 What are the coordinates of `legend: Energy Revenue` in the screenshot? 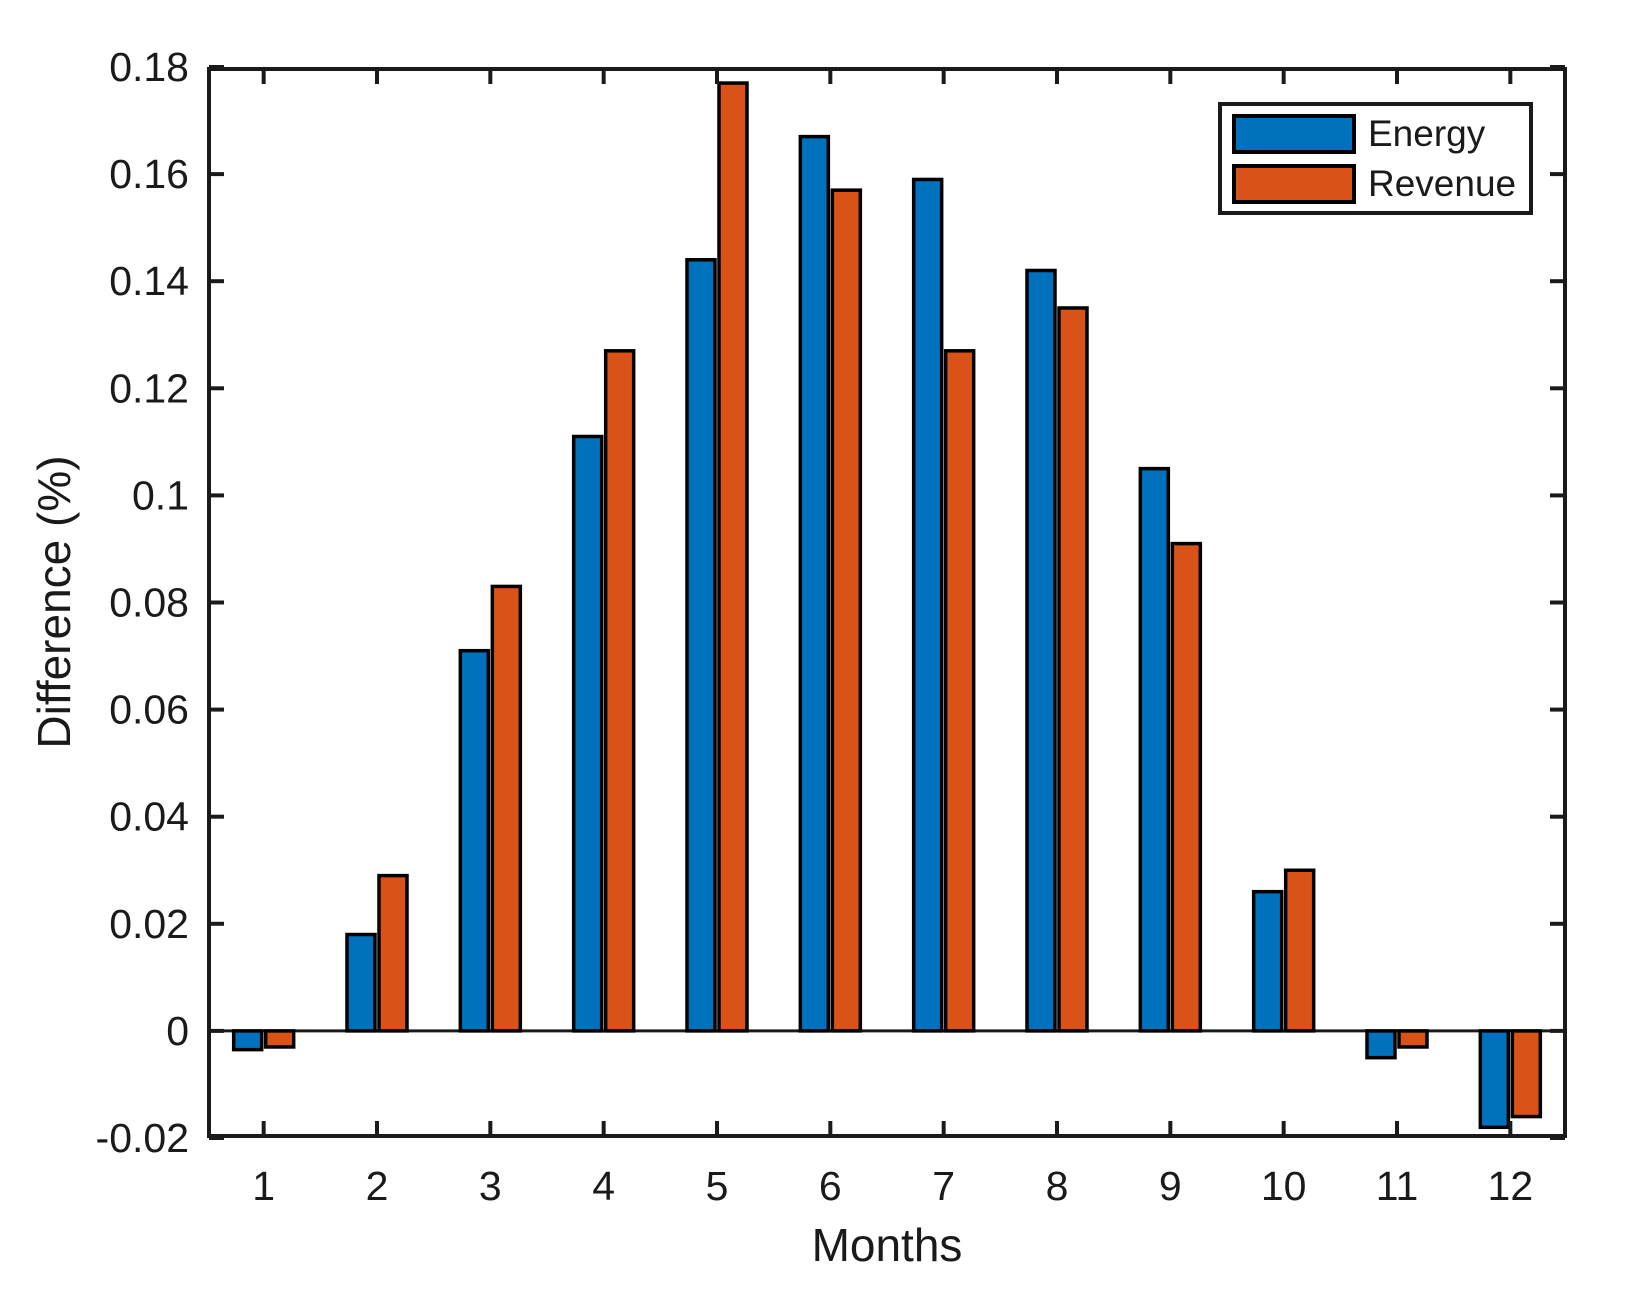 It's located at (1375, 158).